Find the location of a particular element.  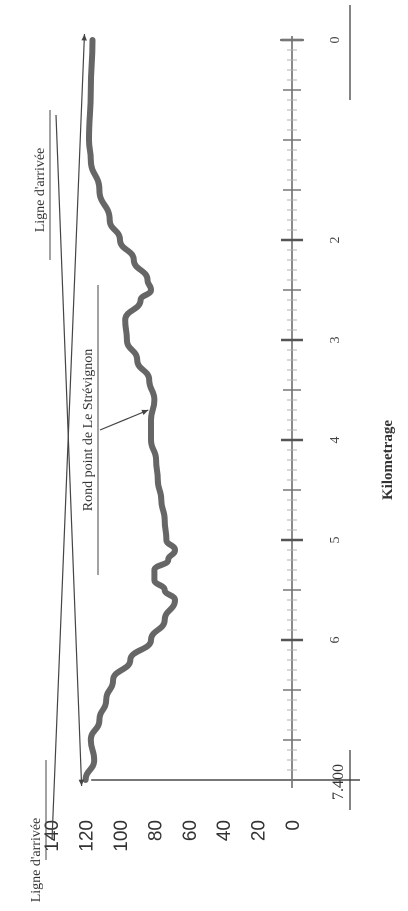

x-axis-label: Kilometrage is located at coordinates (388, 460).